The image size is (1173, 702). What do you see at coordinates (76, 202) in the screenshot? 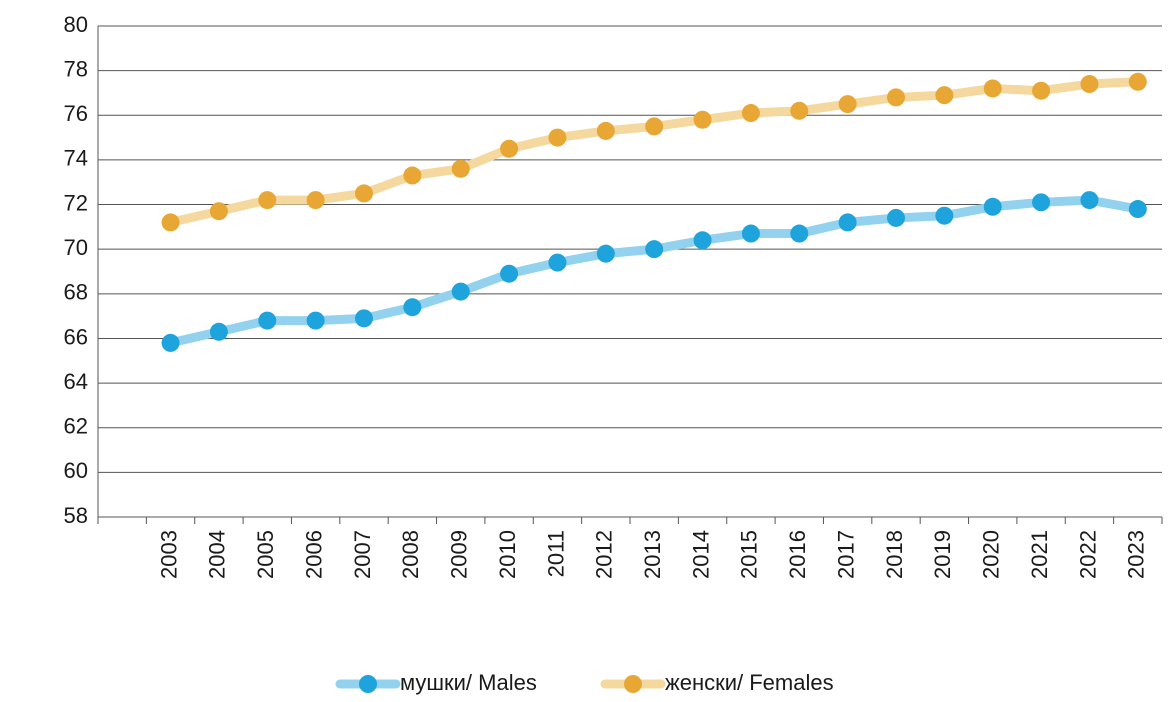
I see `y-tick-label: 72` at bounding box center [76, 202].